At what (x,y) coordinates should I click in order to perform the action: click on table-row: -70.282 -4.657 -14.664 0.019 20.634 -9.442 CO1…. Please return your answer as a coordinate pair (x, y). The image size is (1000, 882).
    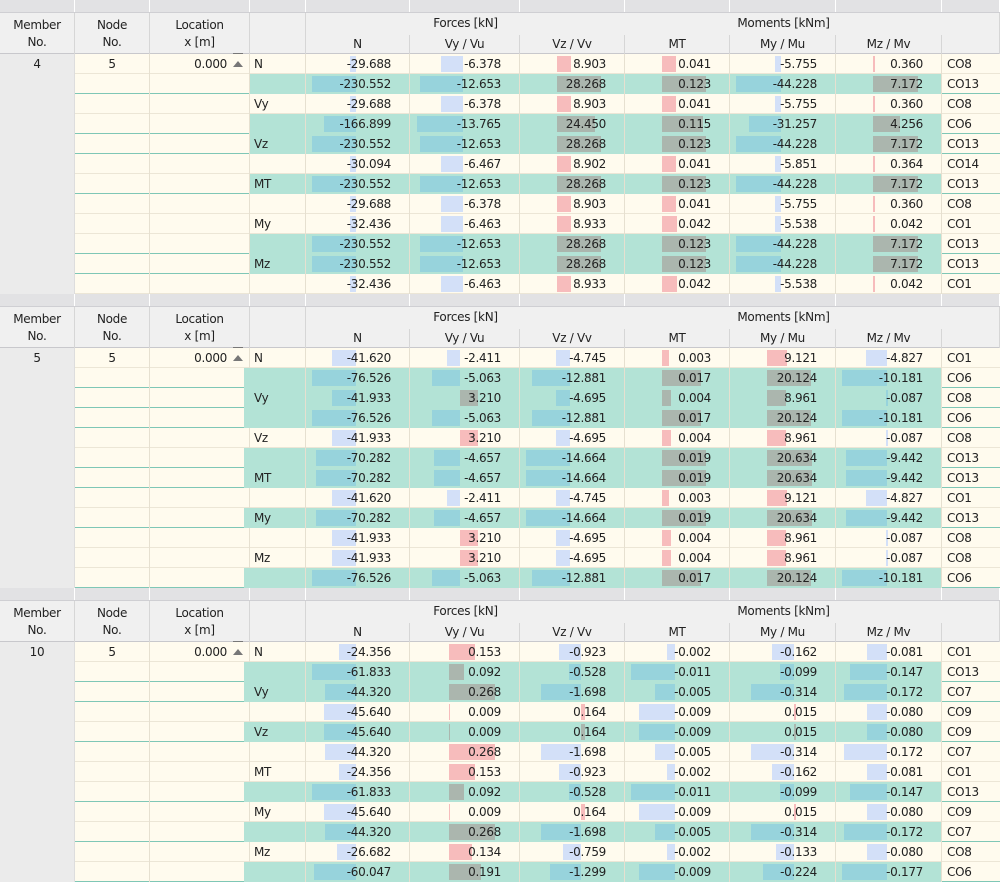
    Looking at the image, I should click on (537, 458).